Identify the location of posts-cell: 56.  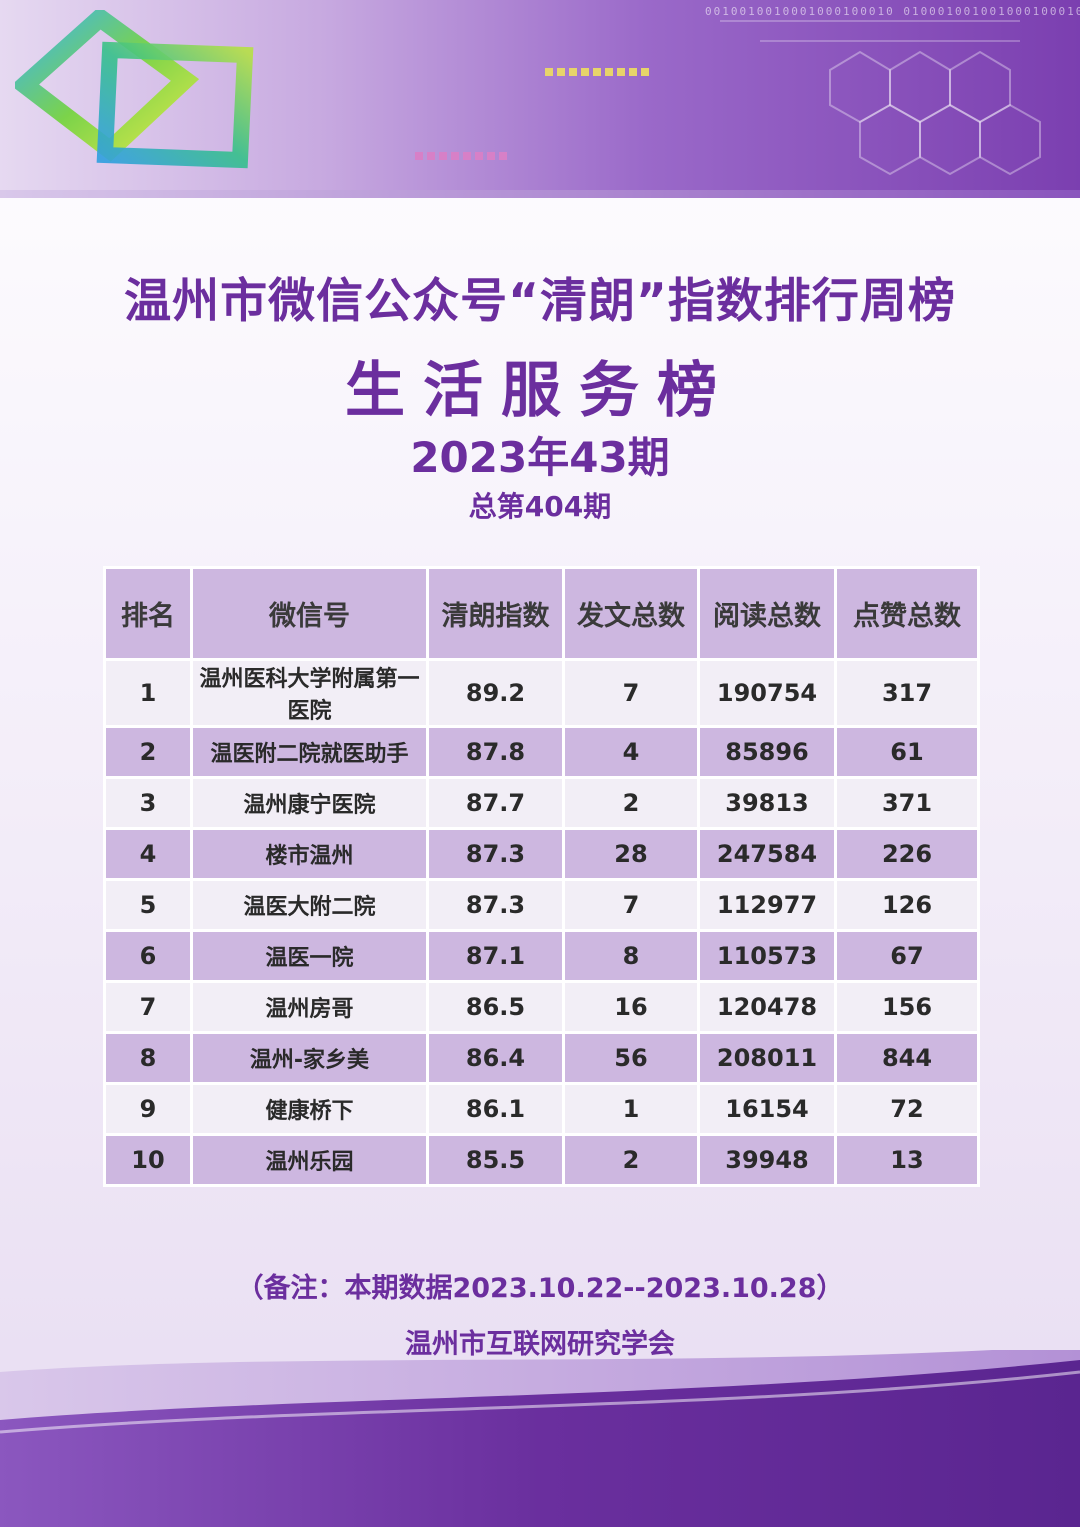
(631, 1058).